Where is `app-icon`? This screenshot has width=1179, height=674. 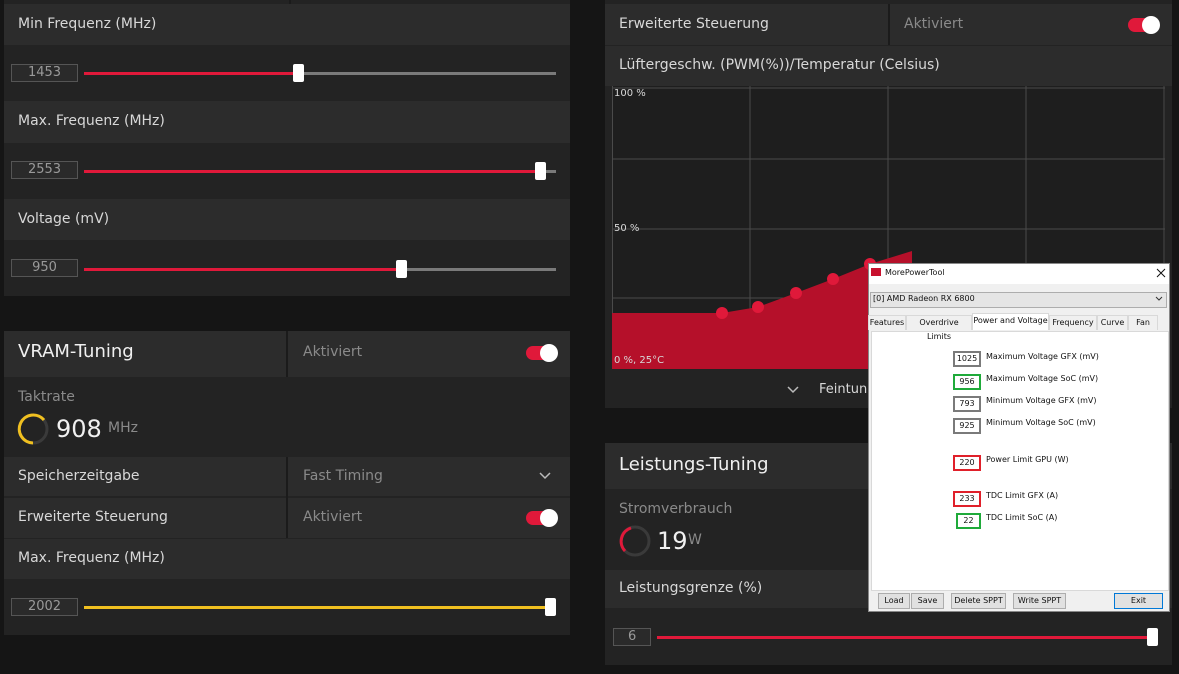
app-icon is located at coordinates (876, 272).